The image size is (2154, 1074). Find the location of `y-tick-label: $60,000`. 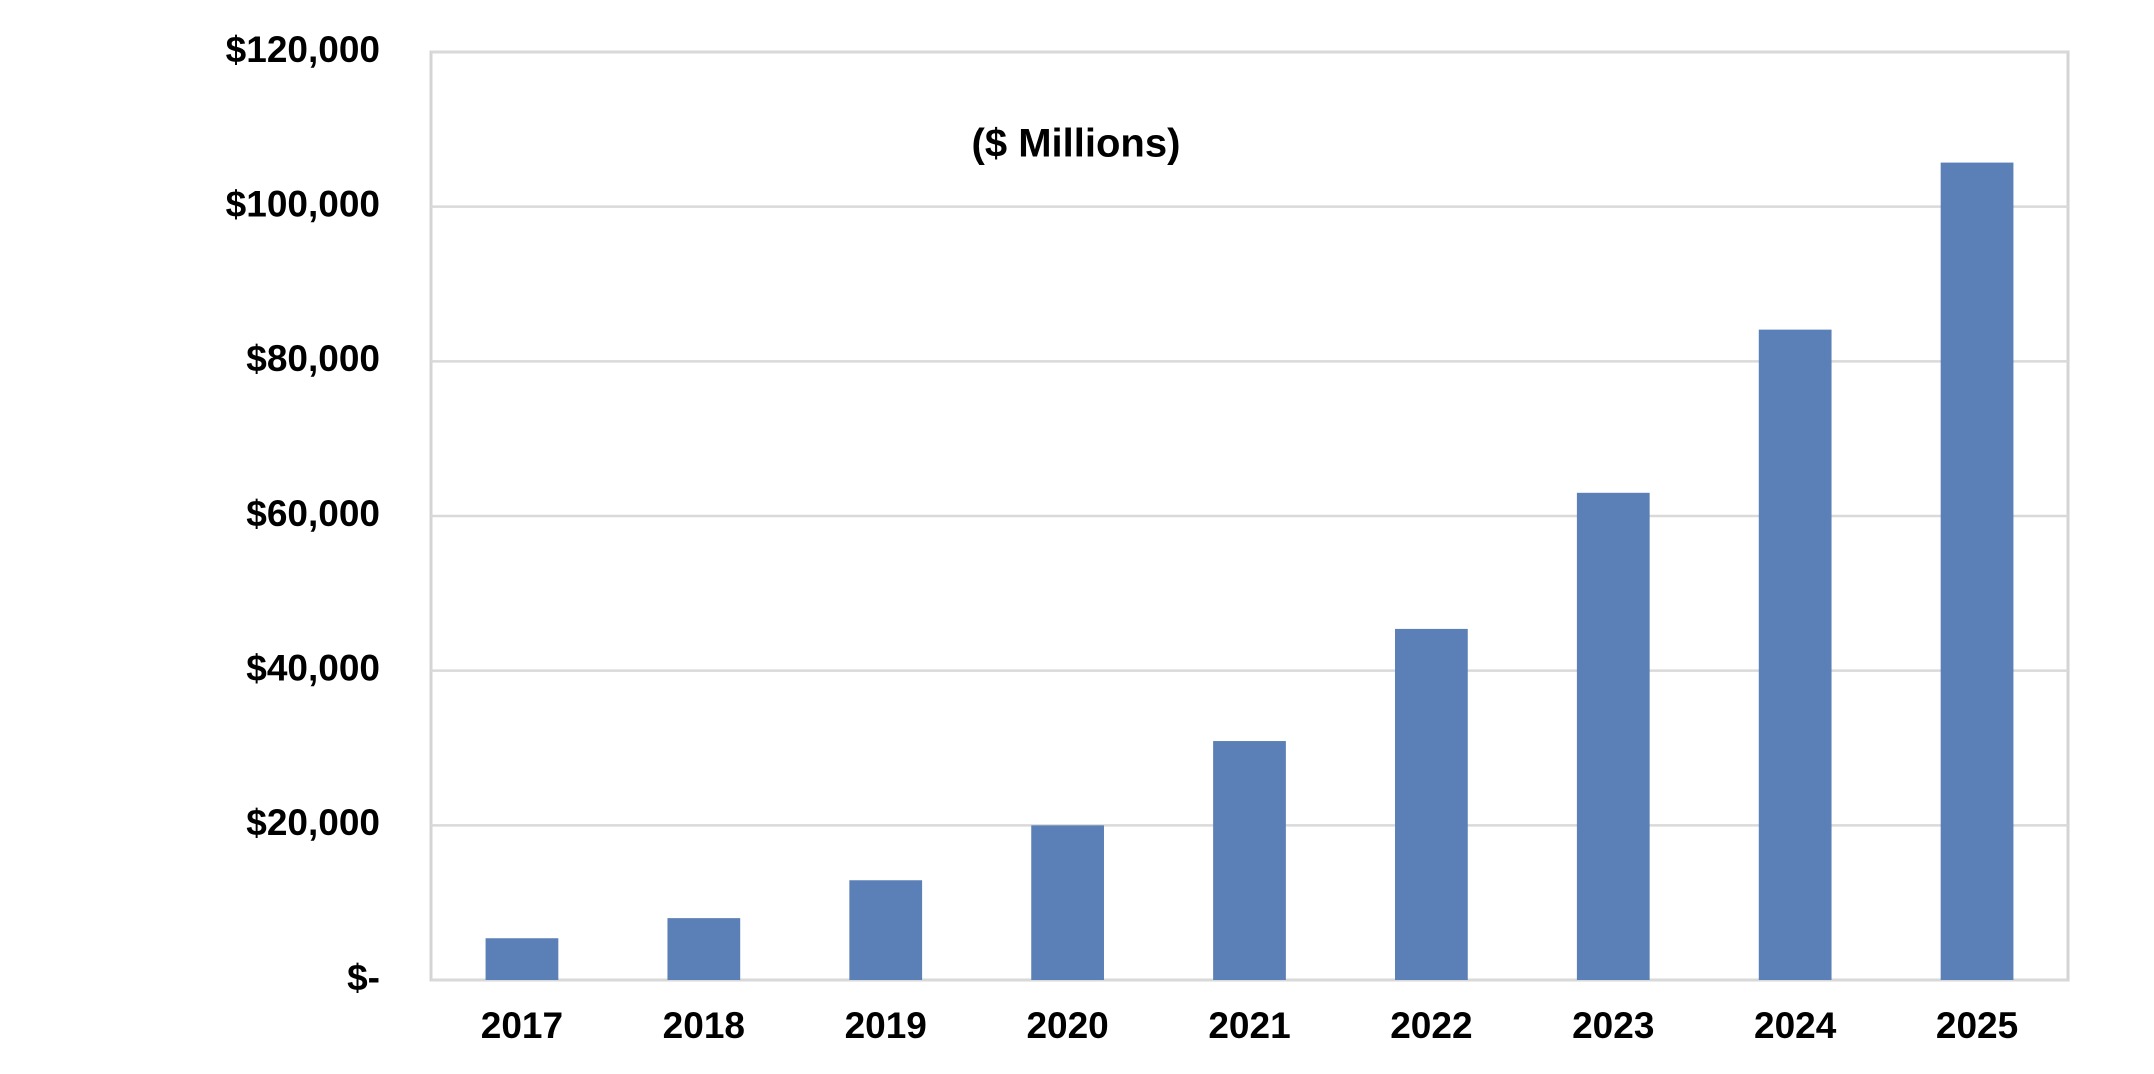

y-tick-label: $60,000 is located at coordinates (313, 513).